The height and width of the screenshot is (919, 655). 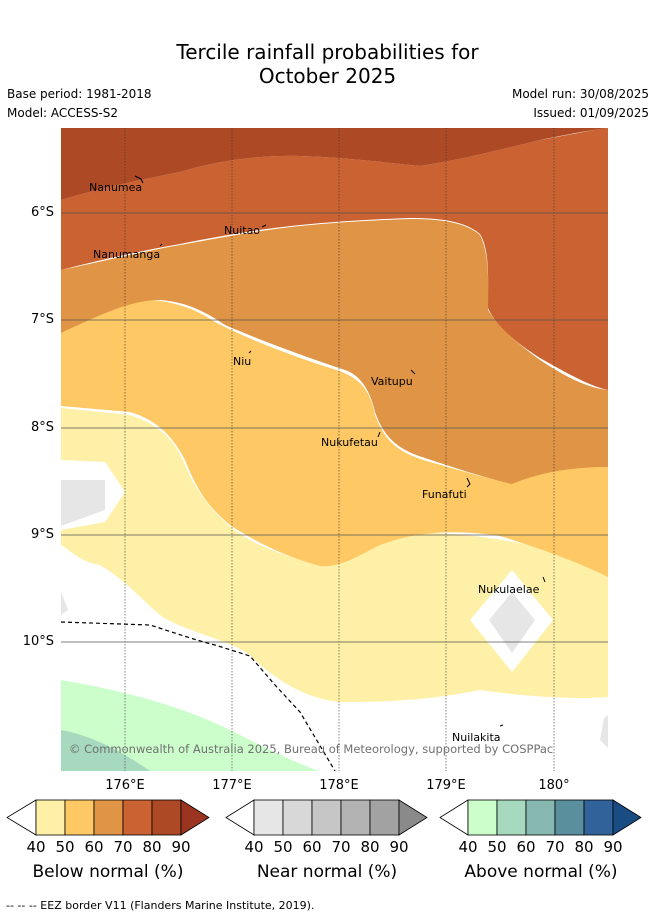 I want to click on legend-below-tick: 40, so click(x=36, y=847).